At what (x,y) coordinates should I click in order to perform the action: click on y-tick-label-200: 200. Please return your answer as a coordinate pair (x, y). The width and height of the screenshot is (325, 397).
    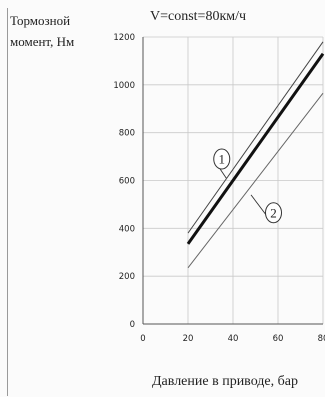
    Looking at the image, I should click on (127, 277).